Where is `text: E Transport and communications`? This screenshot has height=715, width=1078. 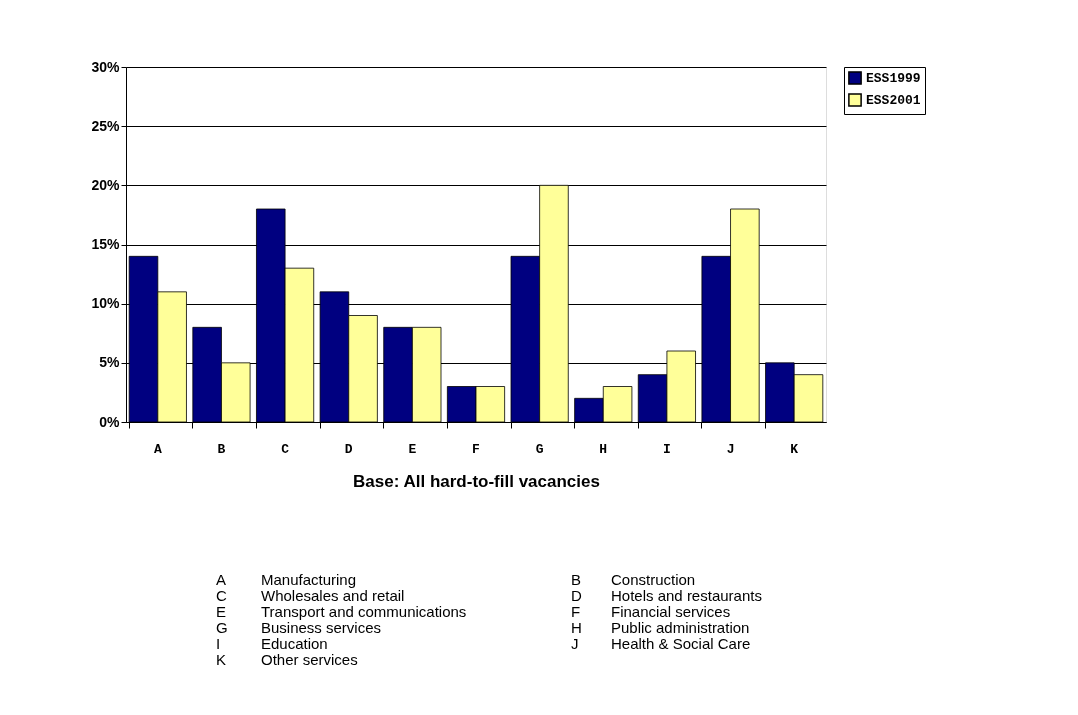 text: E Transport and communications is located at coordinates (341, 611).